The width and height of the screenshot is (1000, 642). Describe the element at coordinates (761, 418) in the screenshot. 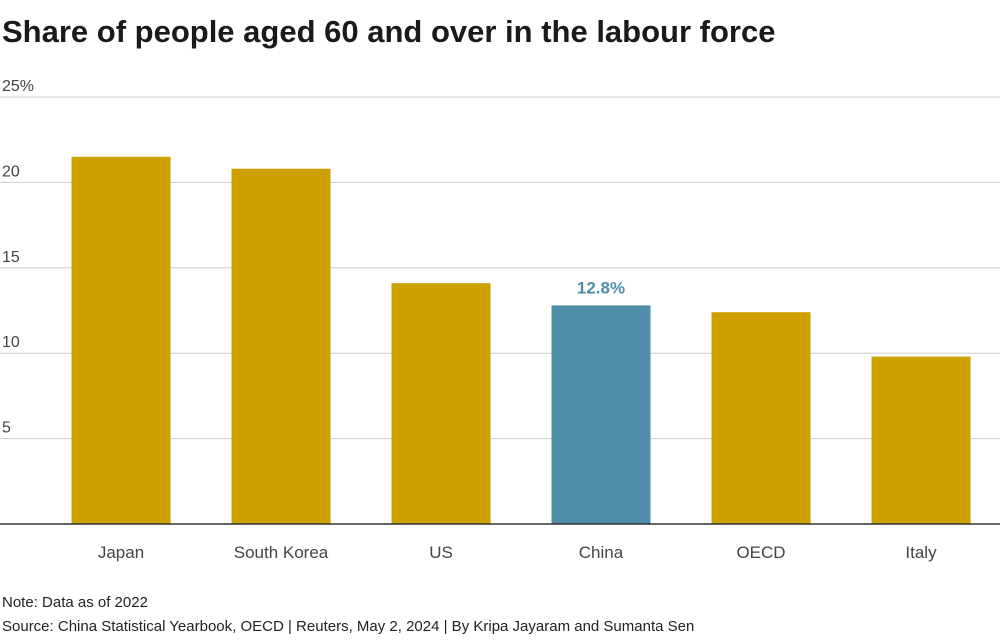

I see `bar-oecd` at that location.